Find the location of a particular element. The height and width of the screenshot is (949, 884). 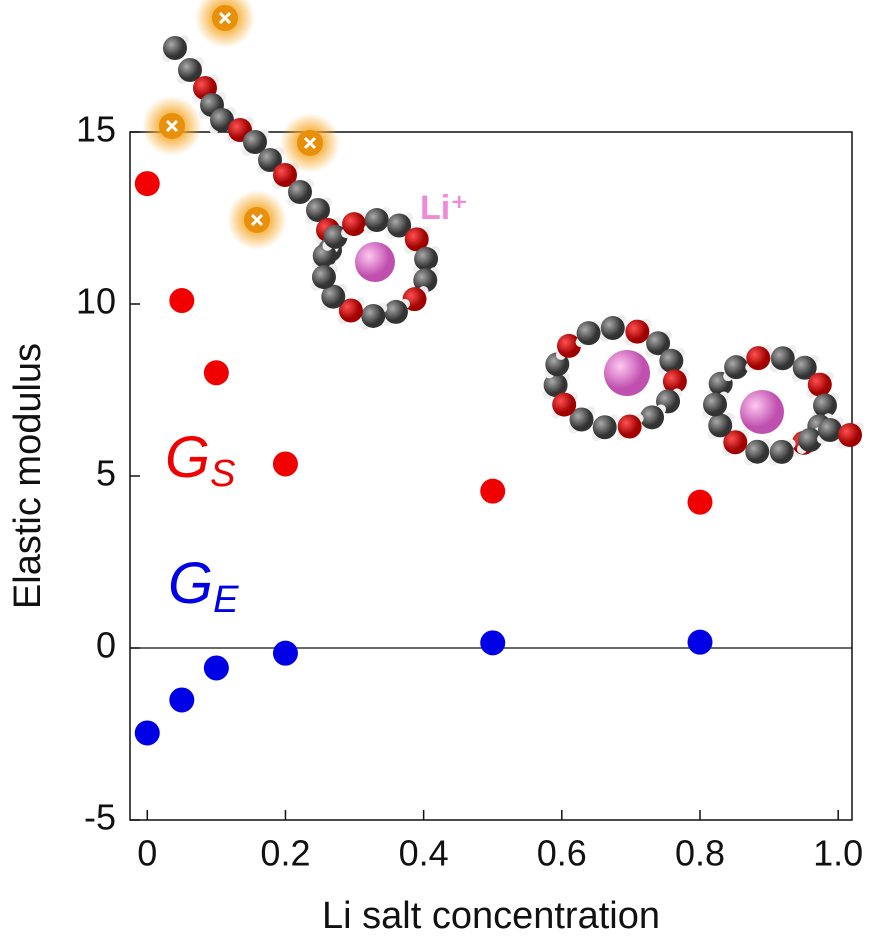

series-label: GE is located at coordinates (203, 586).